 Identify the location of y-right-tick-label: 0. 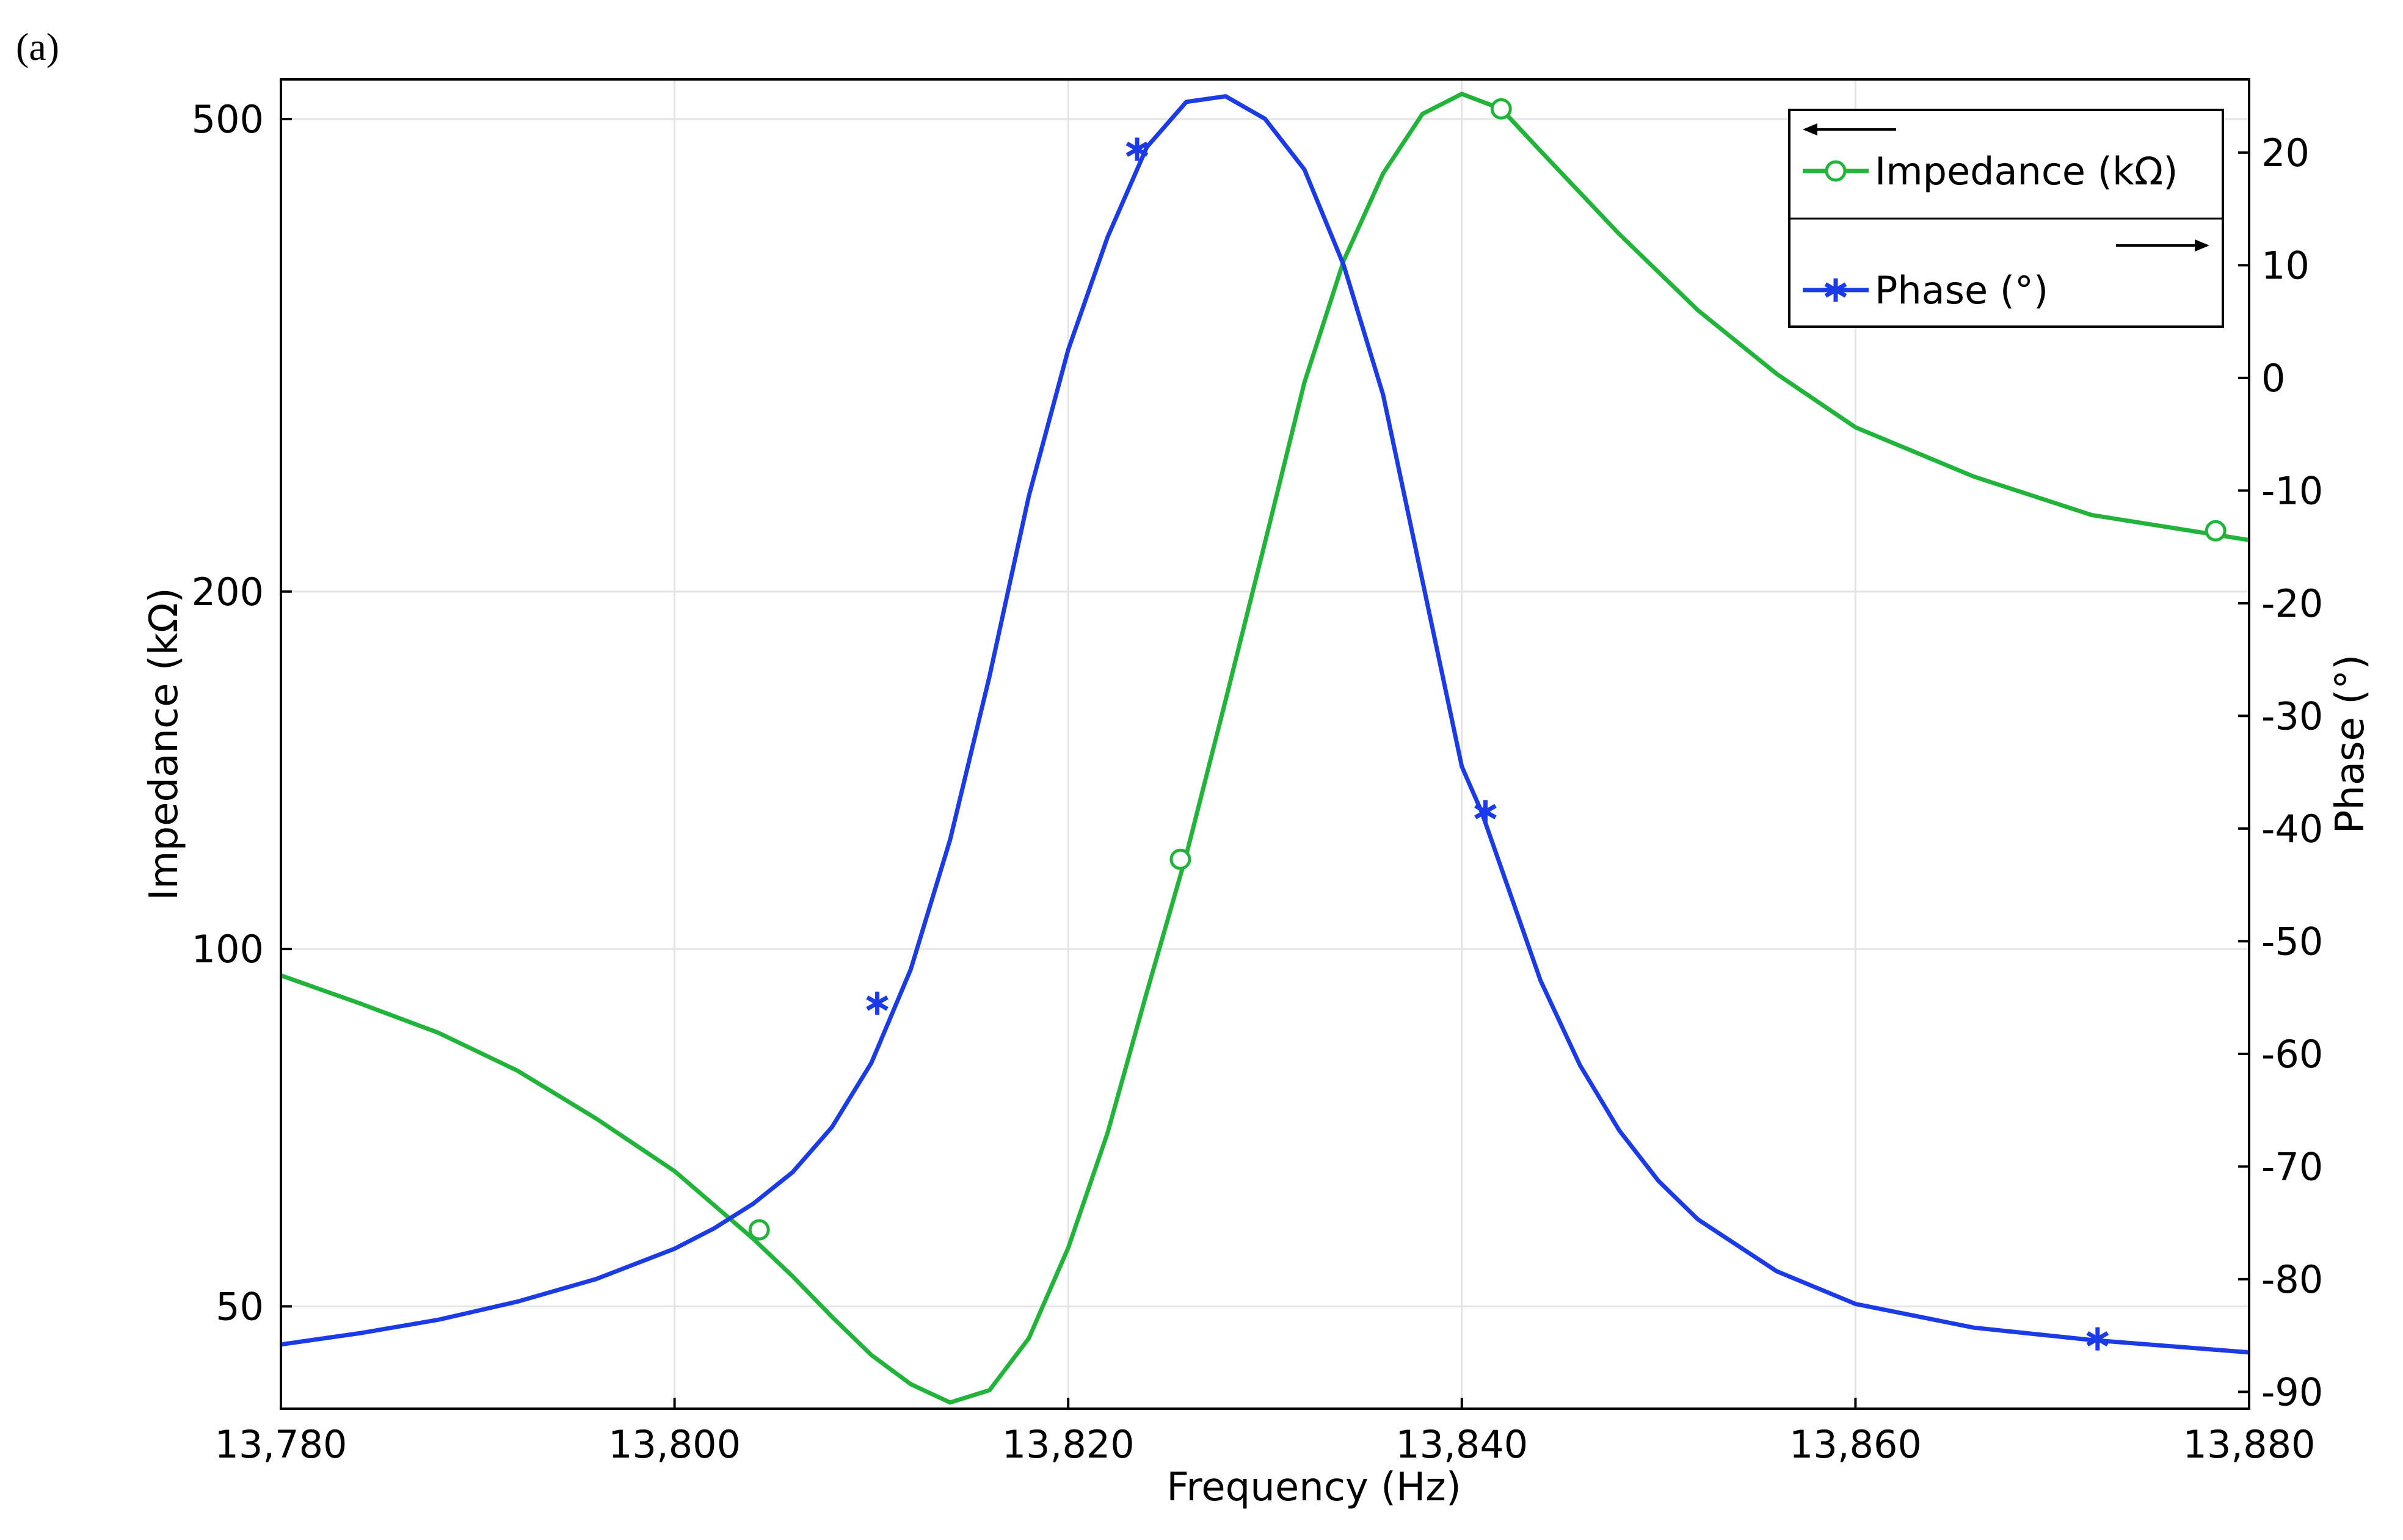
(2273, 378).